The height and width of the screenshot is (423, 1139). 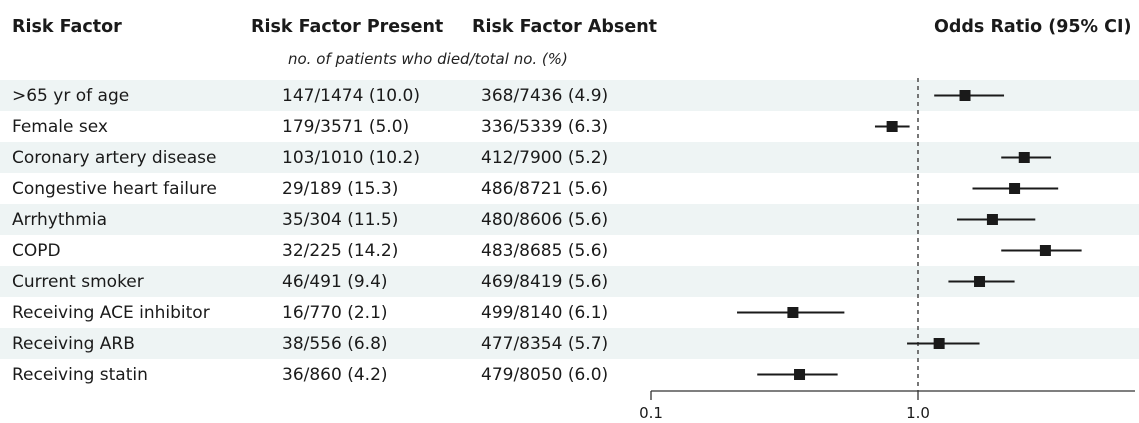 What do you see at coordinates (114, 189) in the screenshot?
I see `risk-factor-label: Congestive heart failure` at bounding box center [114, 189].